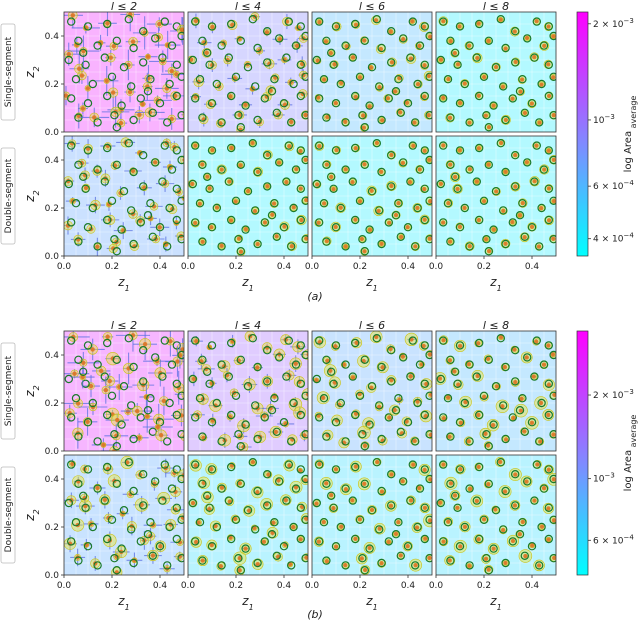 This screenshot has height=623, width=640. Describe the element at coordinates (604, 478) in the screenshot. I see `colorbar-tick-label: 10−3` at that location.